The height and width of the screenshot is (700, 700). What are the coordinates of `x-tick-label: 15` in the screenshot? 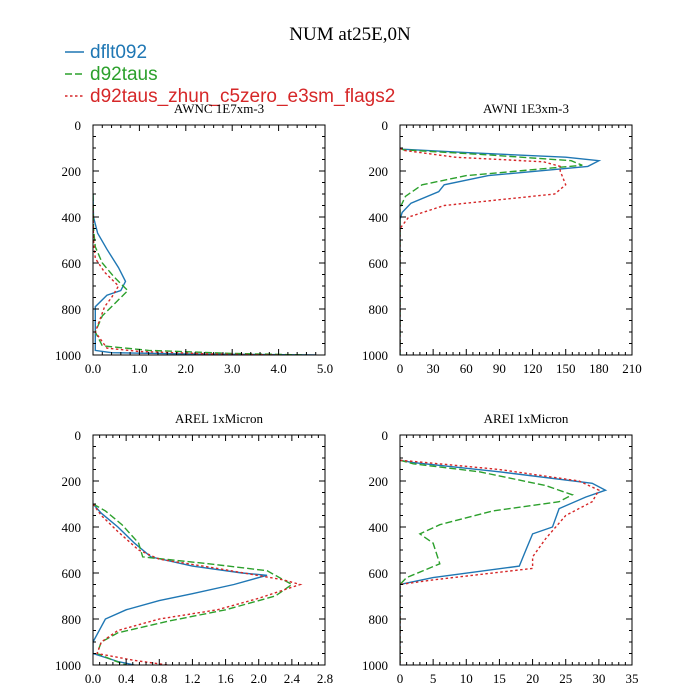 It's located at (499, 678).